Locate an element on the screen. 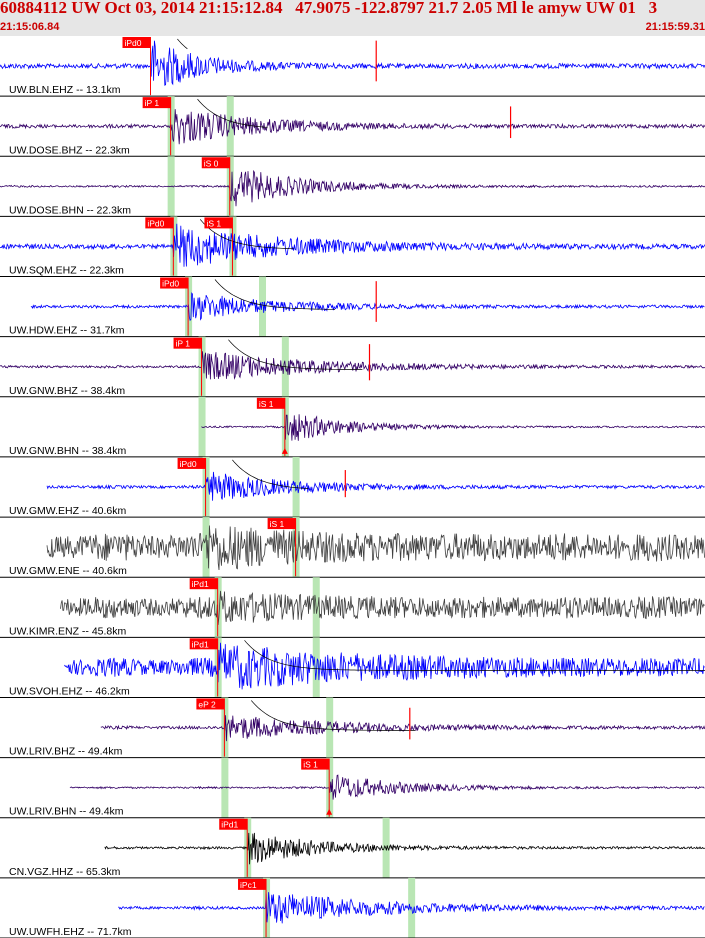  trace-row: iPc1 UW.UWFH.EHZ -- 71.7km is located at coordinates (352, 907).